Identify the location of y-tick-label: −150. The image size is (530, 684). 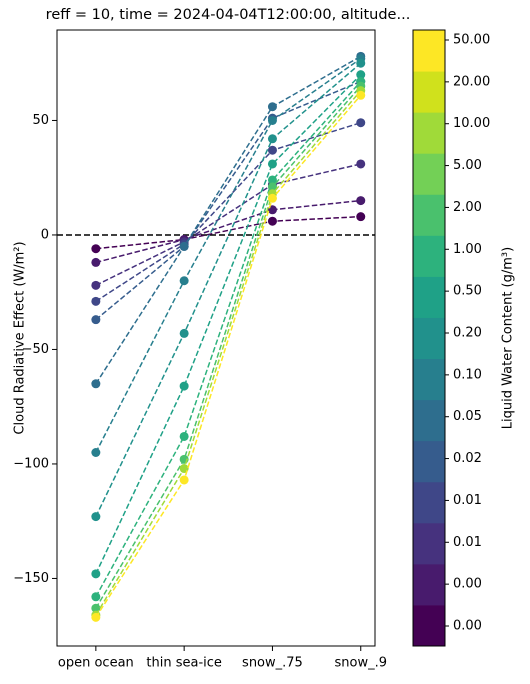
(31, 578).